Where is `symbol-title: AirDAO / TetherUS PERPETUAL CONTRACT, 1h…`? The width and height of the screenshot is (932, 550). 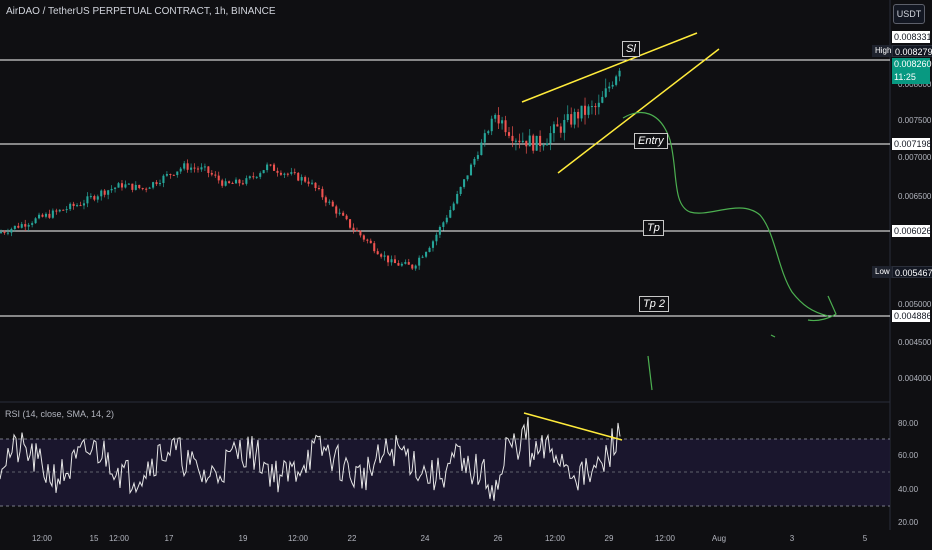
symbol-title: AirDAO / TetherUS PERPETUAL CONTRACT, 1h… is located at coordinates (141, 11).